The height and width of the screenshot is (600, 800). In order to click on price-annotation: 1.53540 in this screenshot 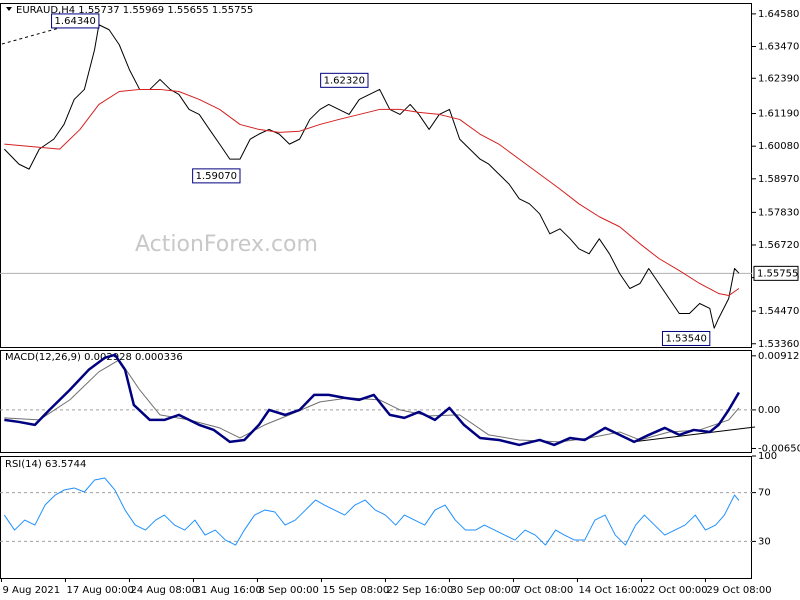, I will do `click(686, 338)`.